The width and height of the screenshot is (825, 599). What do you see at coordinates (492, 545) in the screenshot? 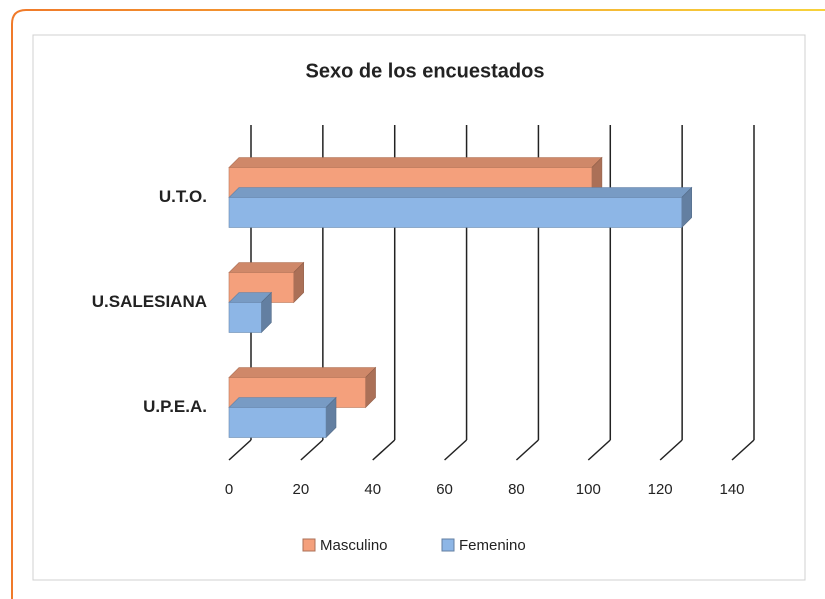
I see `legend-label: Femenino` at bounding box center [492, 545].